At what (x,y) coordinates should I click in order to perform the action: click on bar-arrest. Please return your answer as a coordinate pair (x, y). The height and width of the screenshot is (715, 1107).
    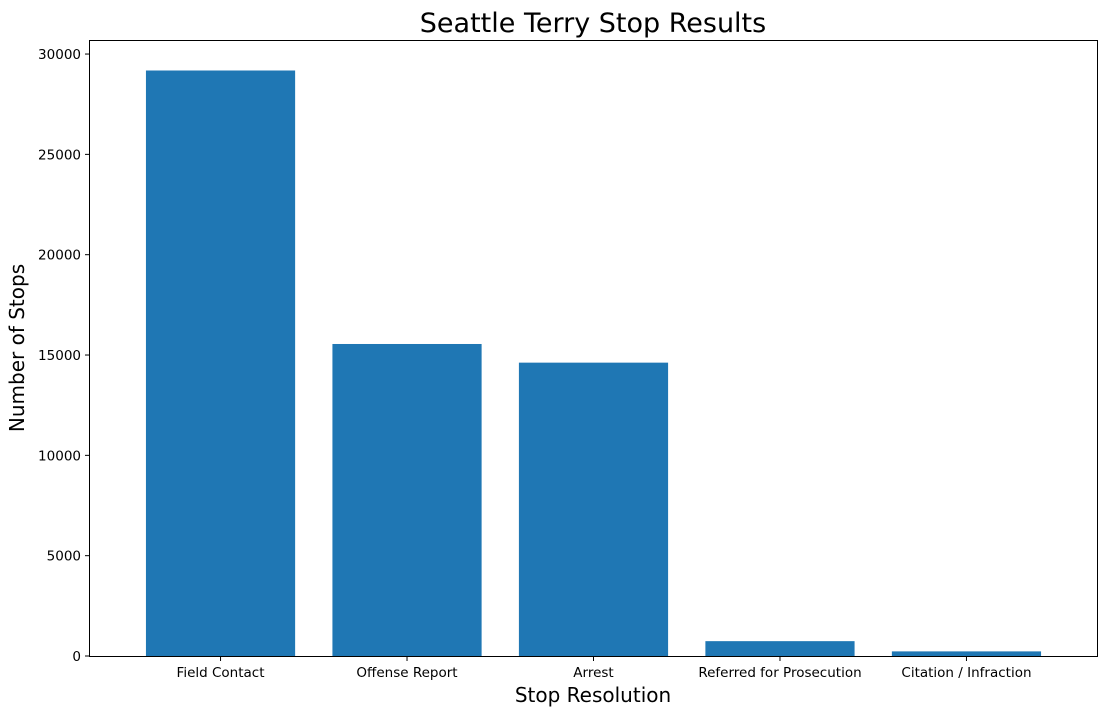
    Looking at the image, I should click on (593, 509).